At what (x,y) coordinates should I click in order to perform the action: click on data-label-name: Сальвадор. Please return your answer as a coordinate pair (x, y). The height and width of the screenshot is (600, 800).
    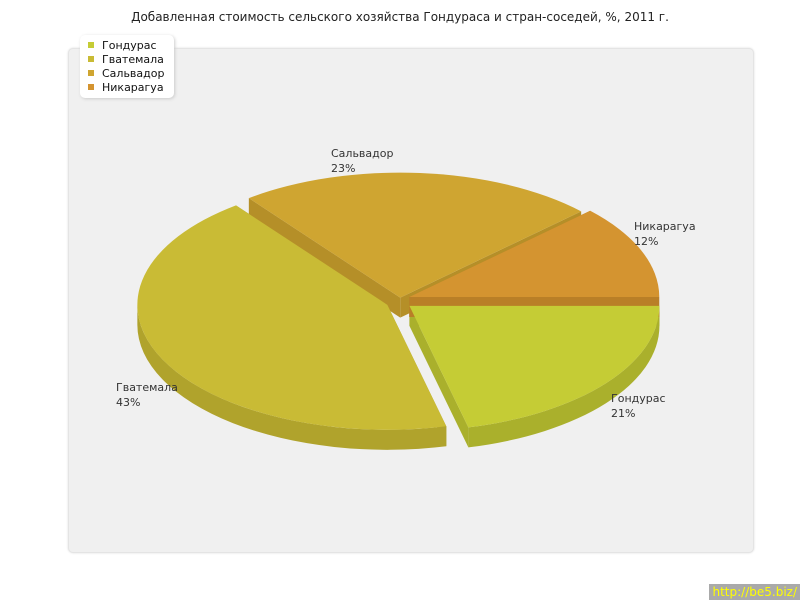
    Looking at the image, I should click on (362, 153).